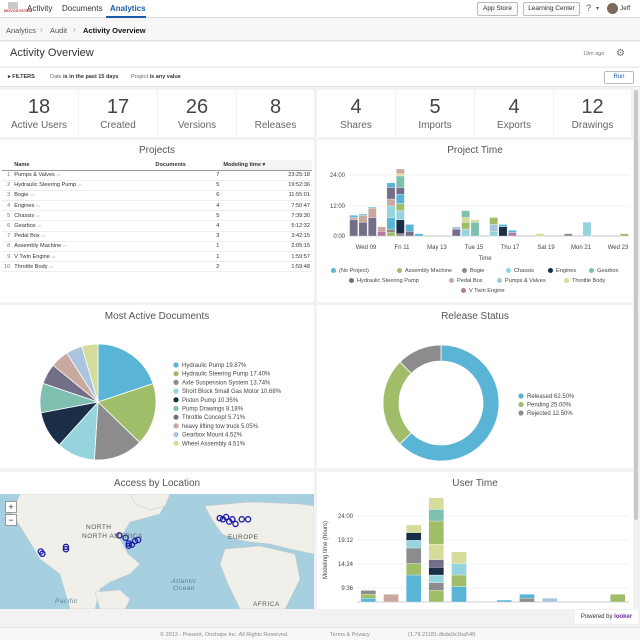  I want to click on table-row: 5 Chassis ••• 5 7:39:30, so click(157, 216).